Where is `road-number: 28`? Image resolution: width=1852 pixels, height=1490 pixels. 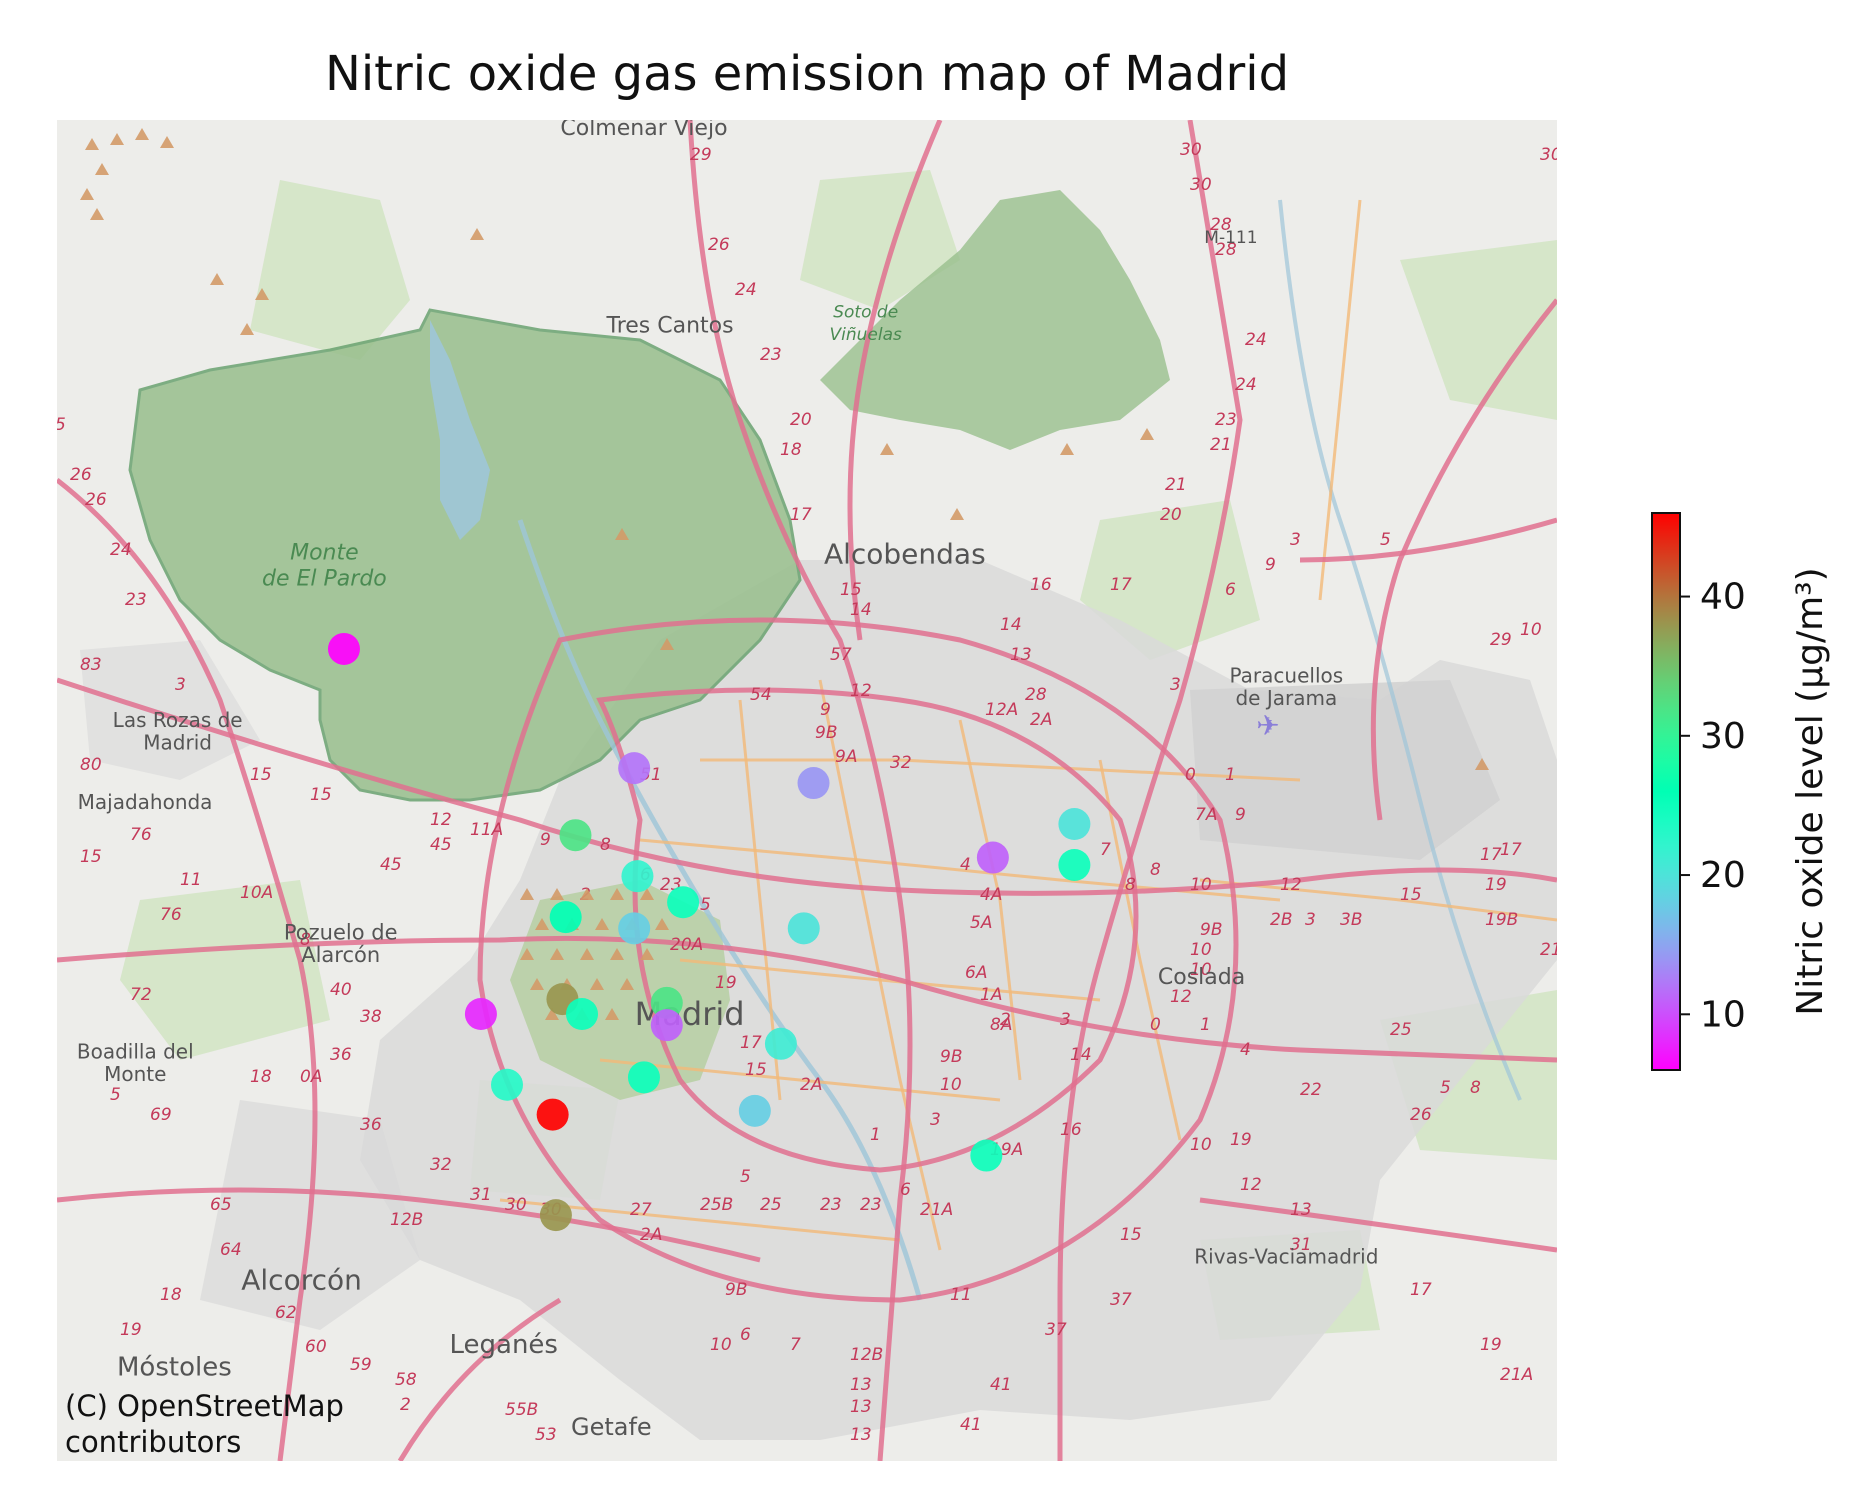
road-number: 28 is located at coordinates (1036, 695).